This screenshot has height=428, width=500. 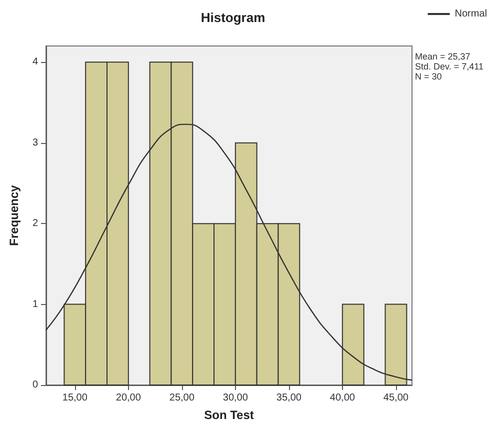 What do you see at coordinates (35, 385) in the screenshot?
I see `y-tick-label: 0` at bounding box center [35, 385].